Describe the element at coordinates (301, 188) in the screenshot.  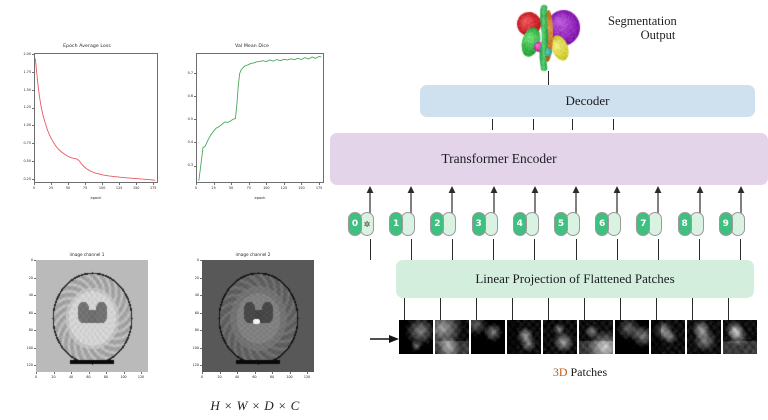
I see `x-tick-label: 150` at that location.